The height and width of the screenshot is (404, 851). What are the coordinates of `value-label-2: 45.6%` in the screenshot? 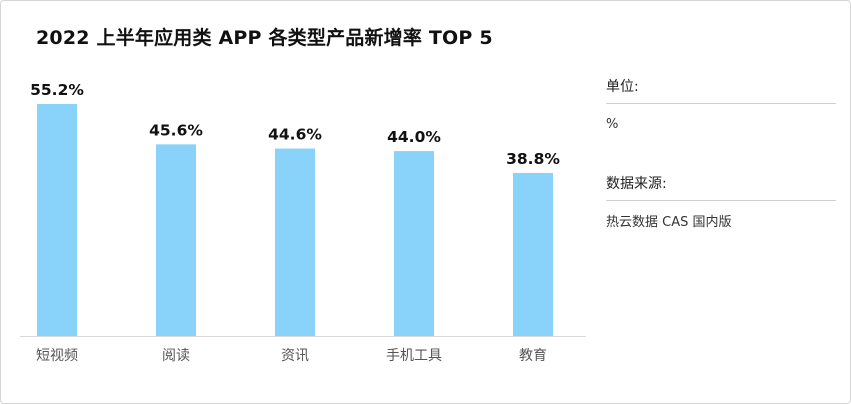 It's located at (176, 130).